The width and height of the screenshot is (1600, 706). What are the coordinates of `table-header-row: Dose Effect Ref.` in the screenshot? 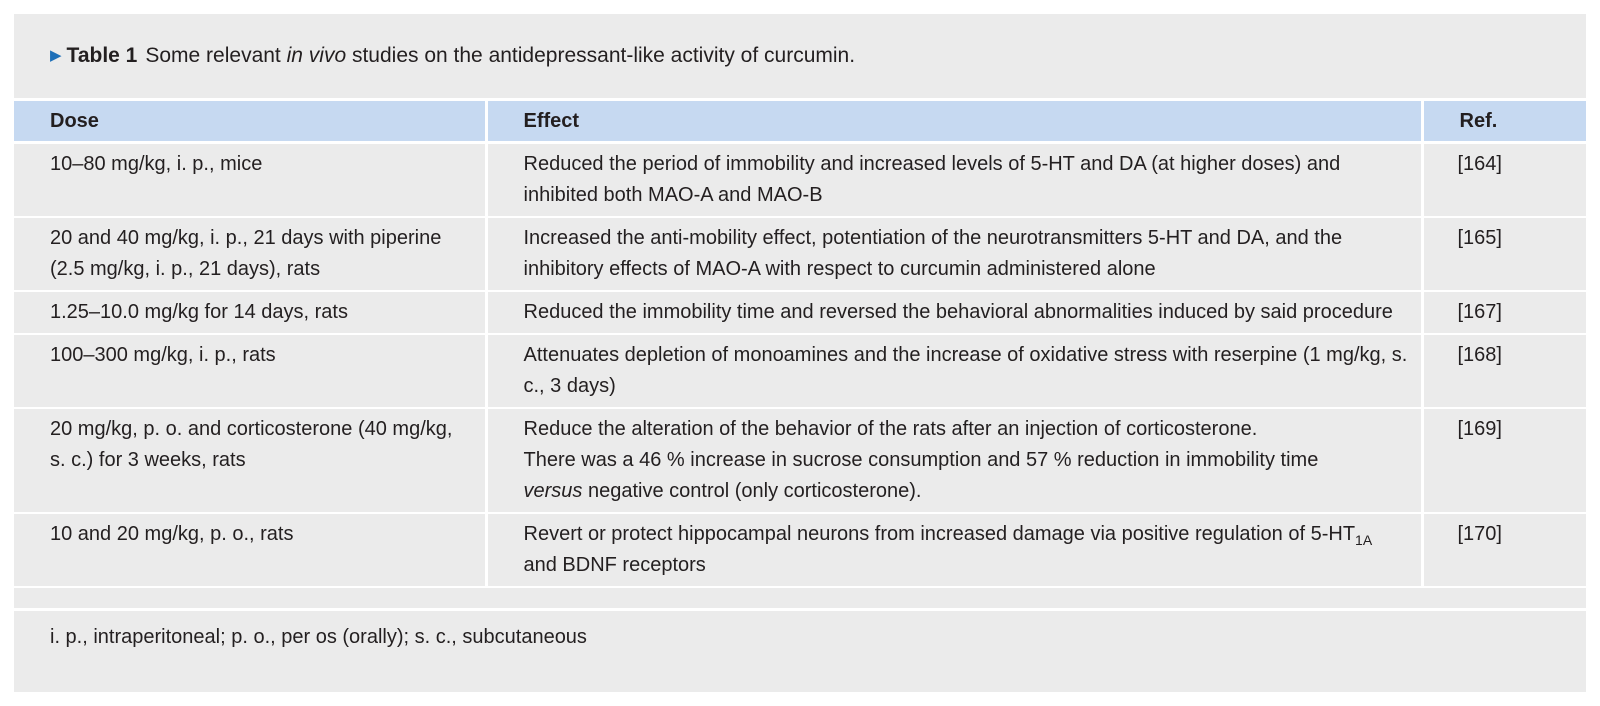 It's located at (800, 121).